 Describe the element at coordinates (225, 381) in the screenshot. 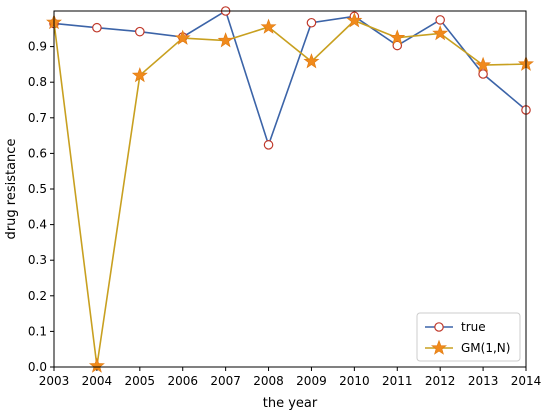

I see `x-tick-label: 2007` at that location.